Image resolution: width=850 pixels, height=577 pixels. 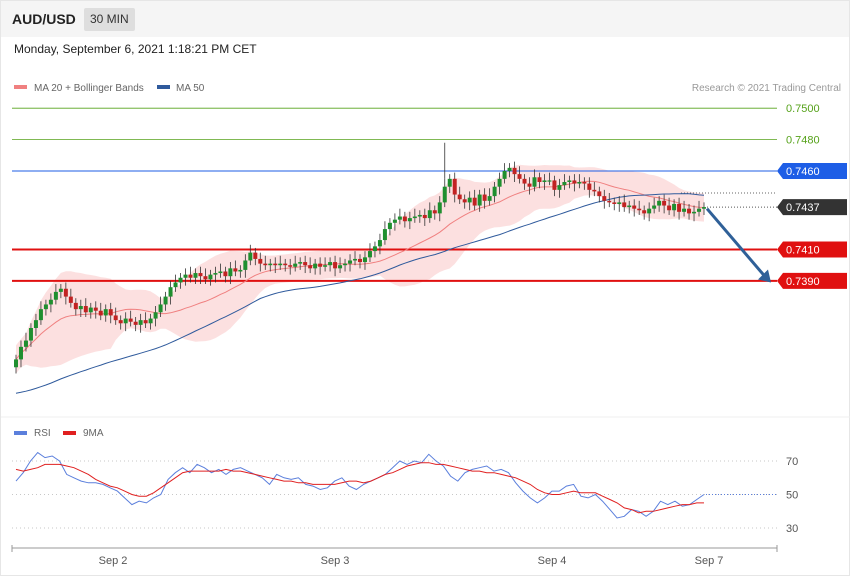 I want to click on rsi-panel: 70 50 30, so click(x=405, y=493).